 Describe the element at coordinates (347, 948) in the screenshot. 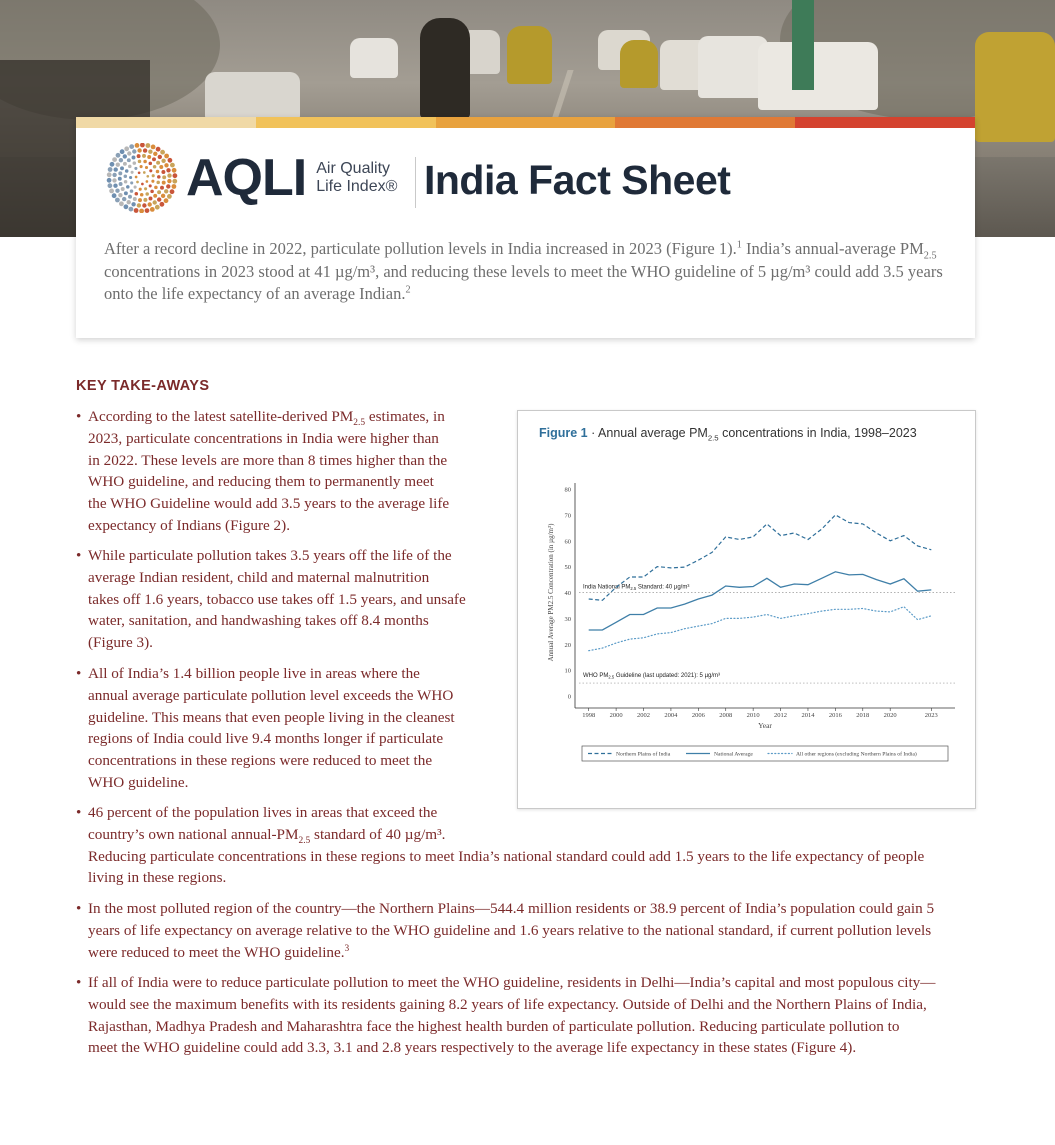

I see `footnote-ref: 3` at that location.